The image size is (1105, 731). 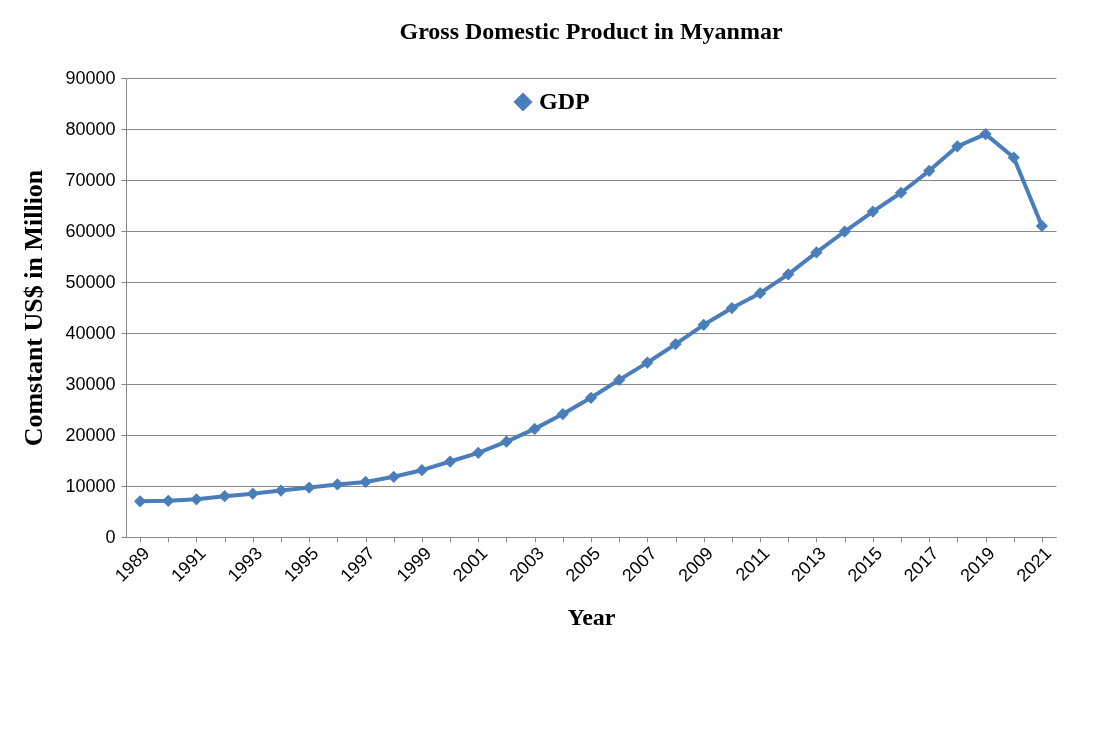 I want to click on chart-title: Gross Domestic Product in Myanmar, so click(x=591, y=31).